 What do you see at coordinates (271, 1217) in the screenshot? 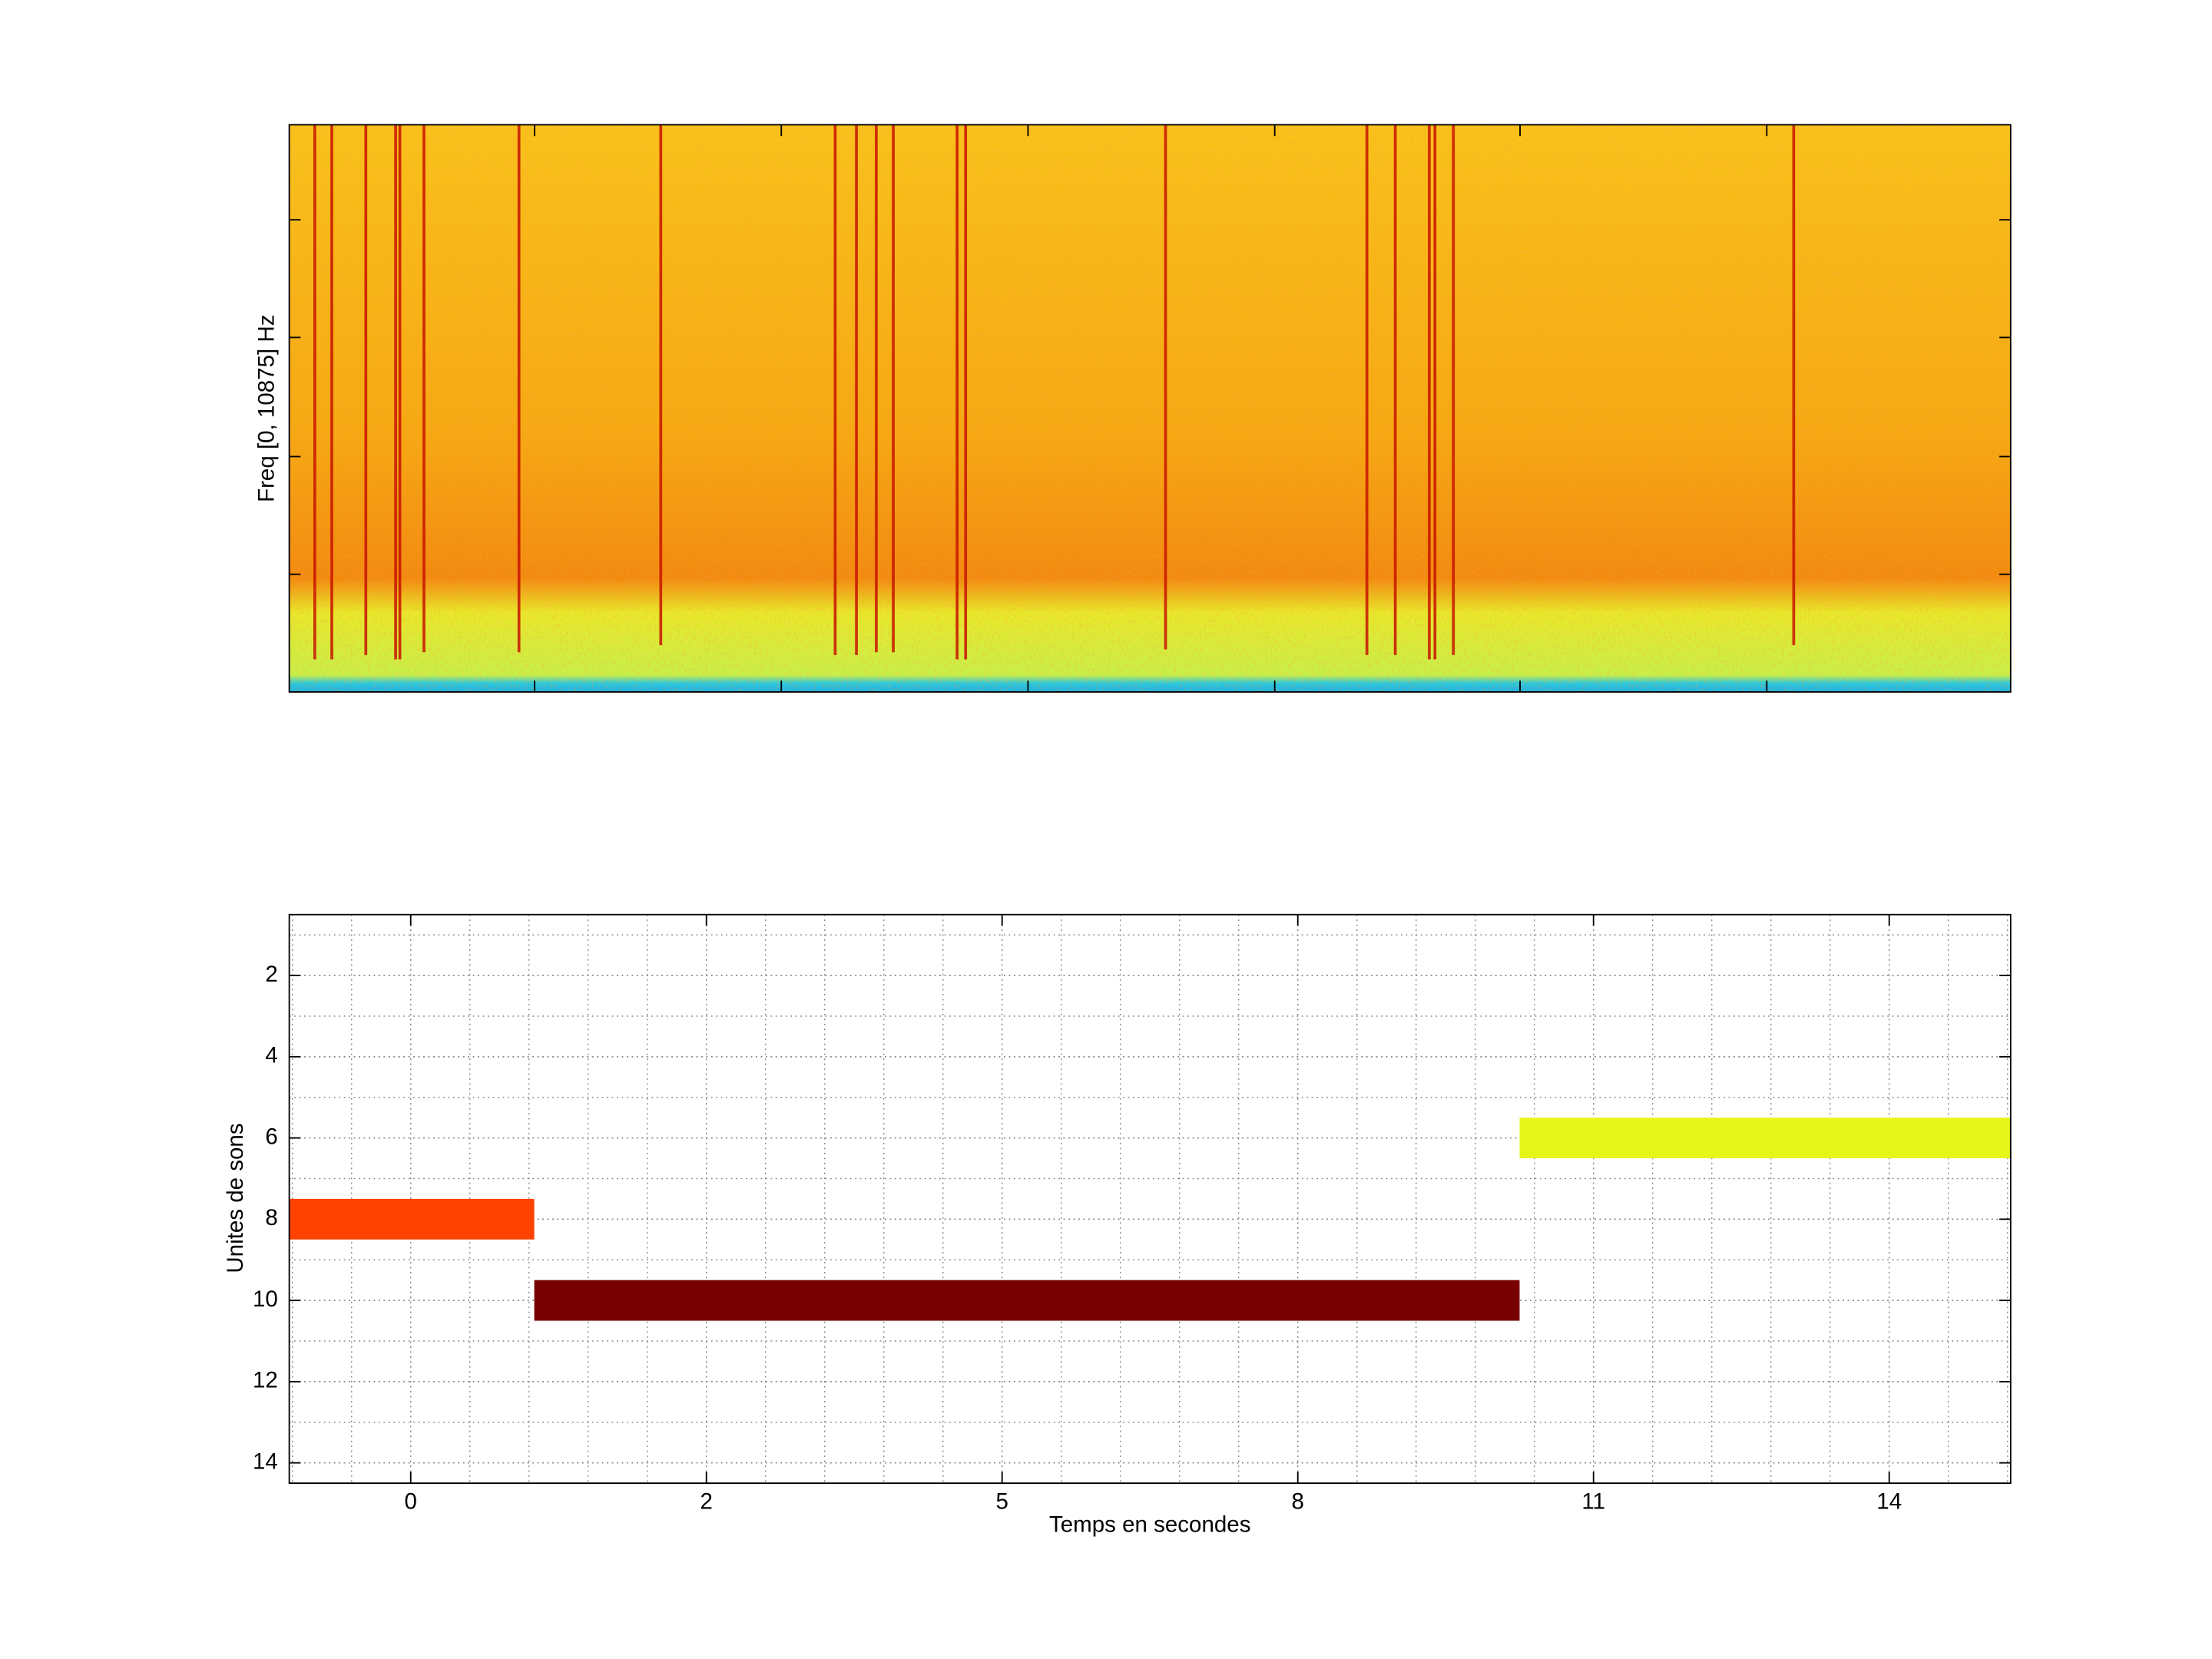
I see `y-tick-label: 8` at bounding box center [271, 1217].